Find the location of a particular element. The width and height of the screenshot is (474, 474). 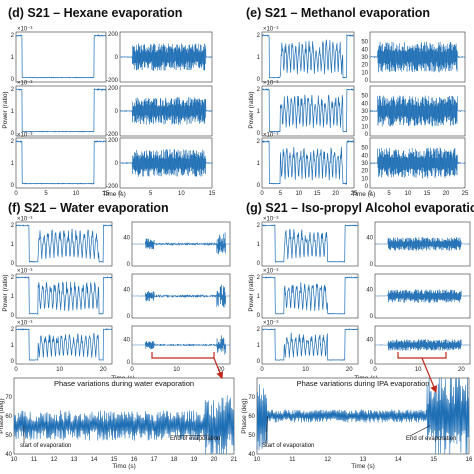

x-tick-label: 5 is located at coordinates (281, 194).